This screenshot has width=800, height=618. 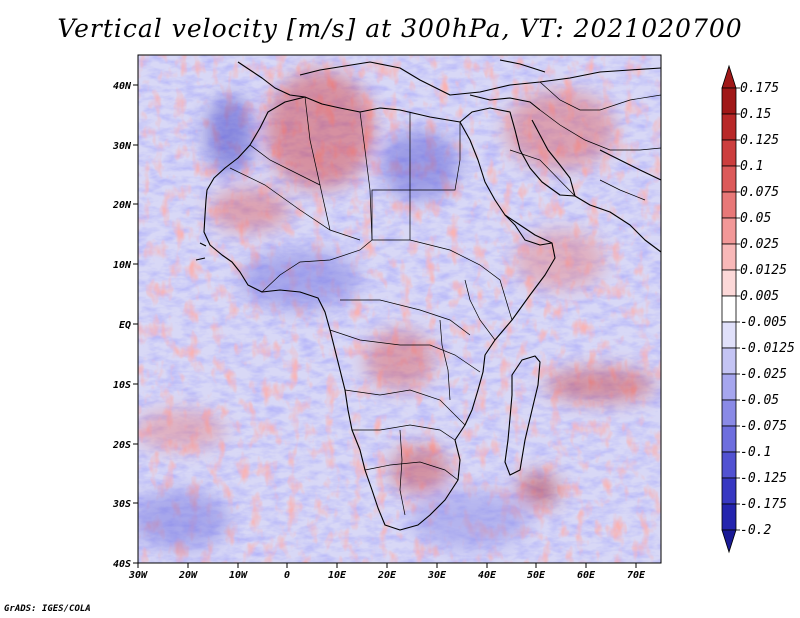 I want to click on lat-label: 20S, so click(x=121, y=445).